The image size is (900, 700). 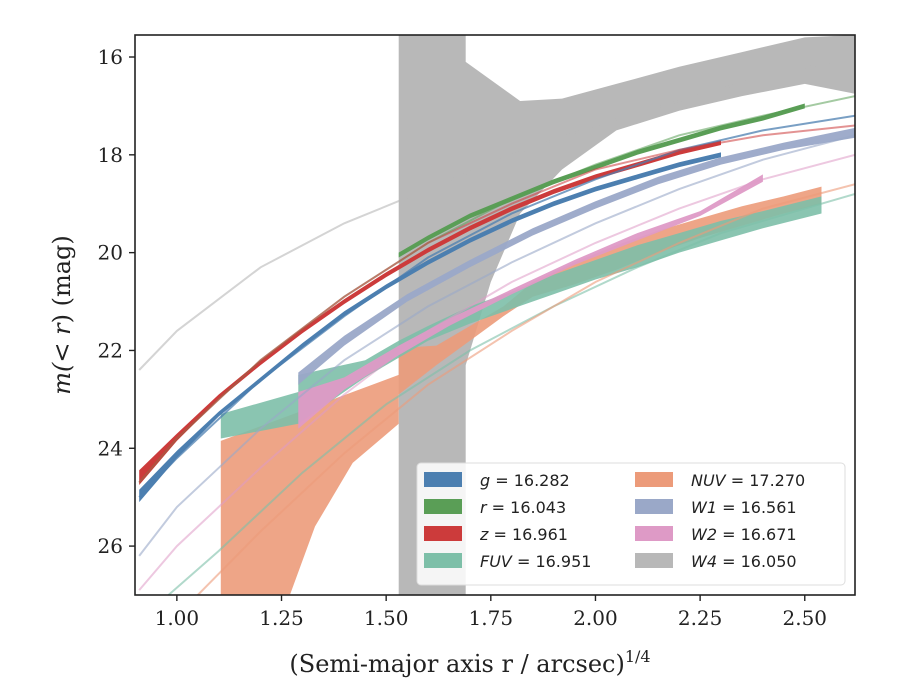 I want to click on legend-band-value: = 16.282, so click(x=530, y=480).